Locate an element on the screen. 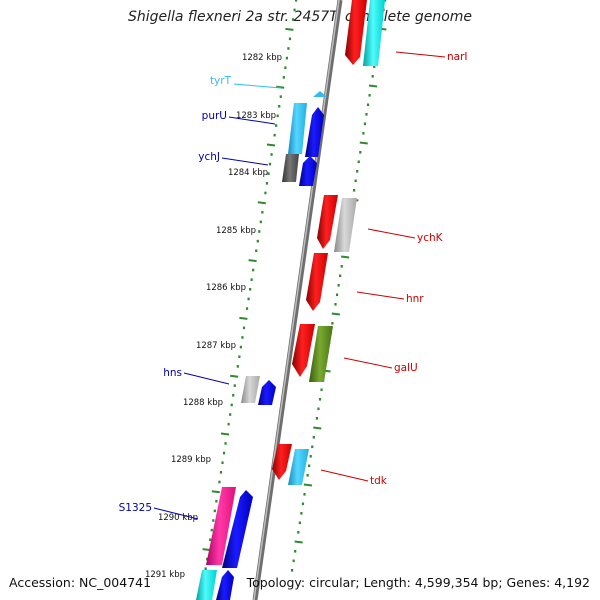 This screenshot has width=600, height=600. gene-galU is located at coordinates (321, 354).